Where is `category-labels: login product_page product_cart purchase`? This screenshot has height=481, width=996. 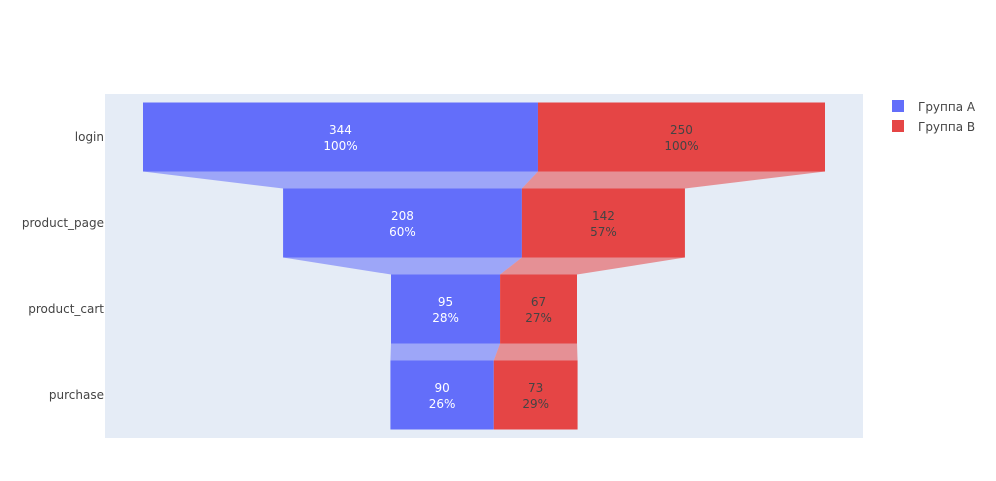 category-labels: login product_page product_cart purchase is located at coordinates (63, 266).